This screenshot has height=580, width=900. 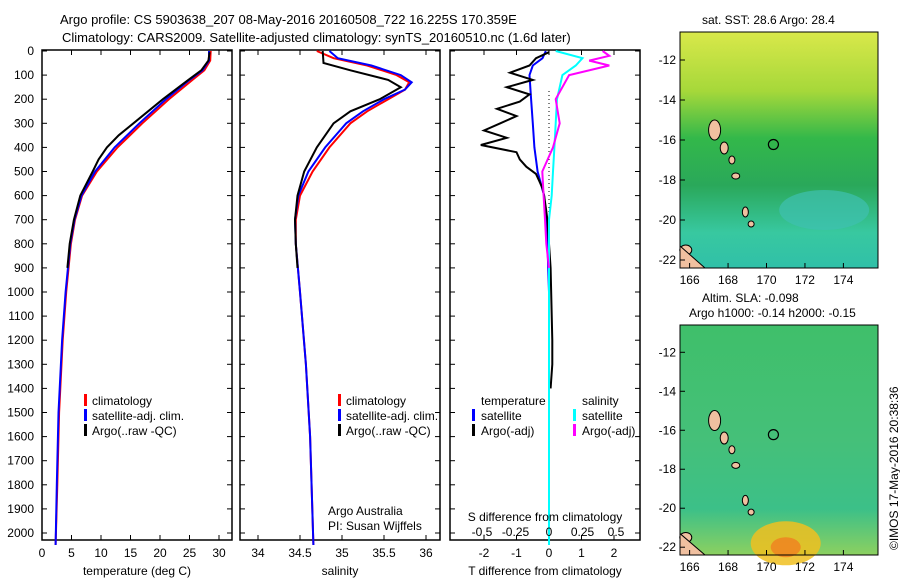 What do you see at coordinates (20, 461) in the screenshot?
I see `y-tick-label: 1700` at bounding box center [20, 461].